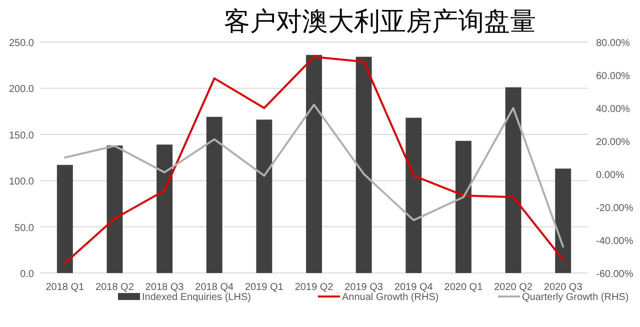 This screenshot has height=327, width=640. Describe the element at coordinates (21, 136) in the screenshot. I see `y-tick-label: 150.0` at that location.